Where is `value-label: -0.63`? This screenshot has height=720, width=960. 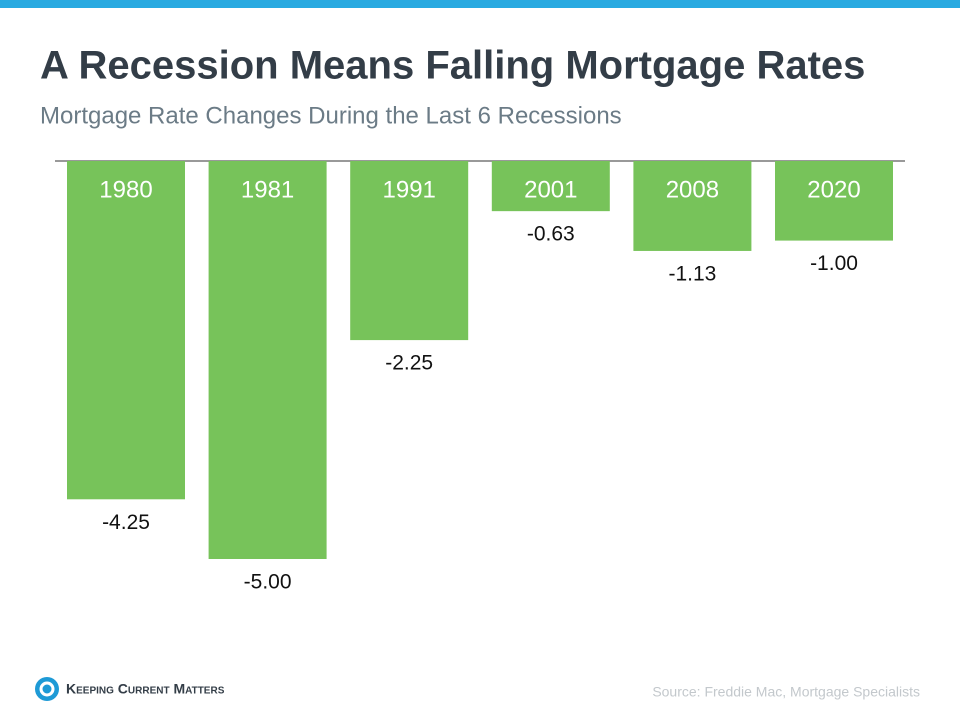
value-label: -0.63 is located at coordinates (551, 234).